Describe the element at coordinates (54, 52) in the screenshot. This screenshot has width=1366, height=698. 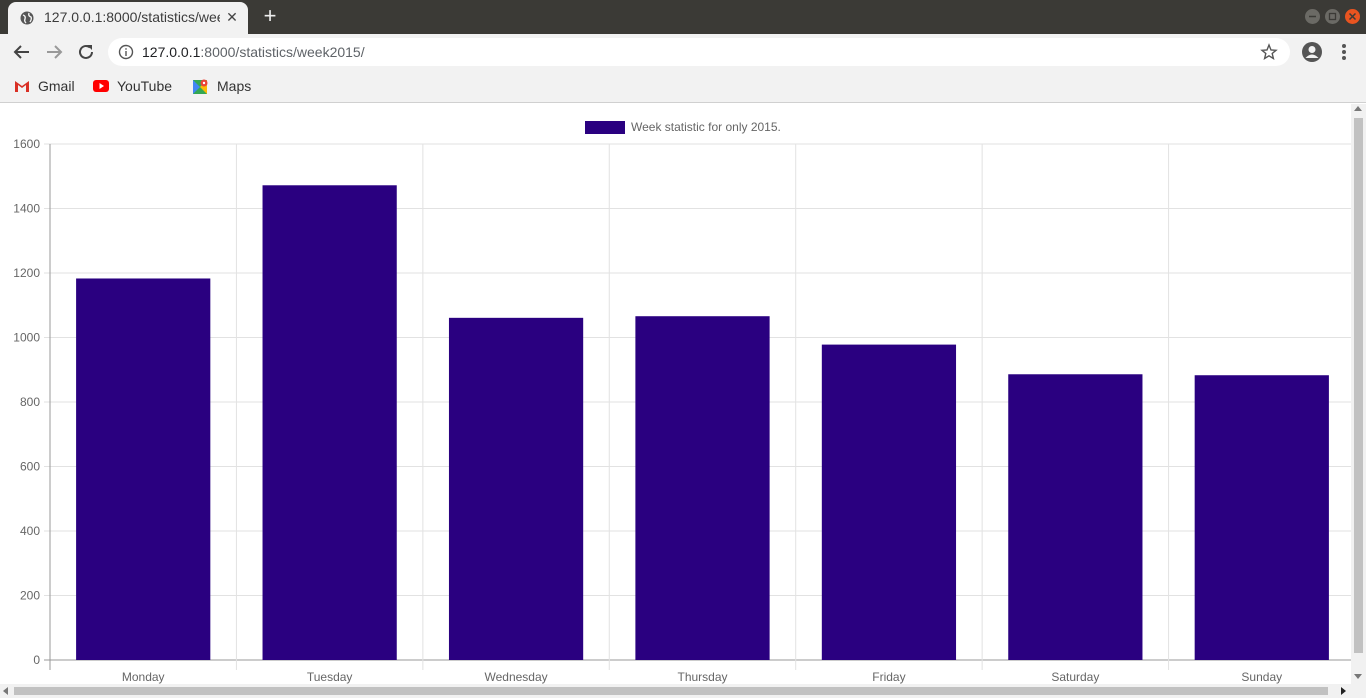
I see `forward-arrow-icon` at that location.